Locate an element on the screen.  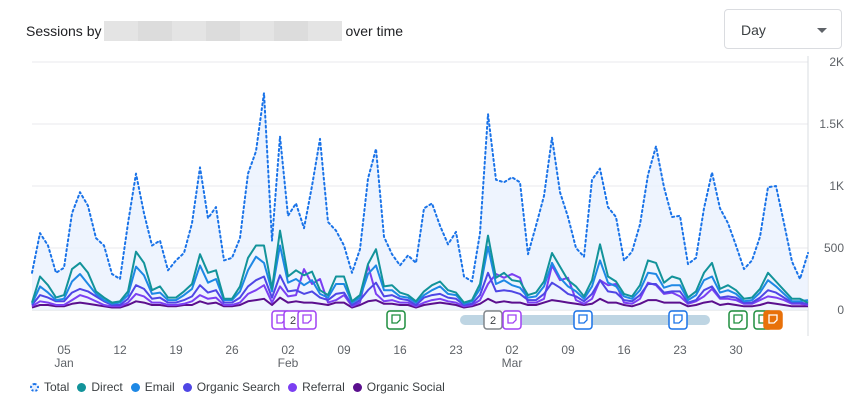
series-line-referral is located at coordinates (420, 286).